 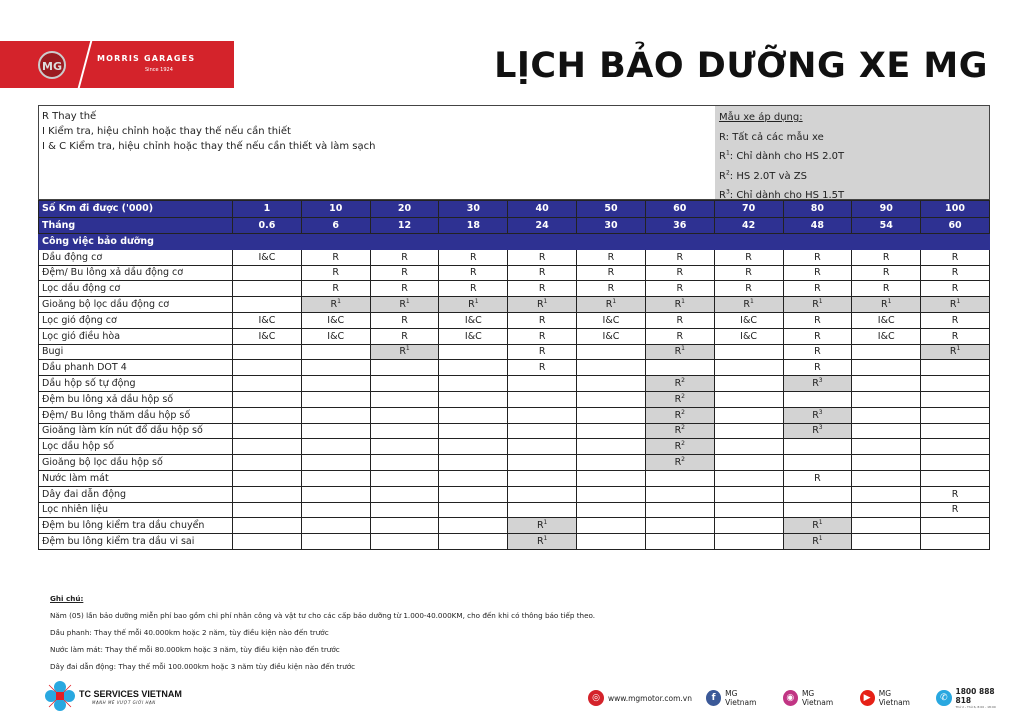 I want to click on table-row: Lọc dầu hộp số R2, so click(x=514, y=447).